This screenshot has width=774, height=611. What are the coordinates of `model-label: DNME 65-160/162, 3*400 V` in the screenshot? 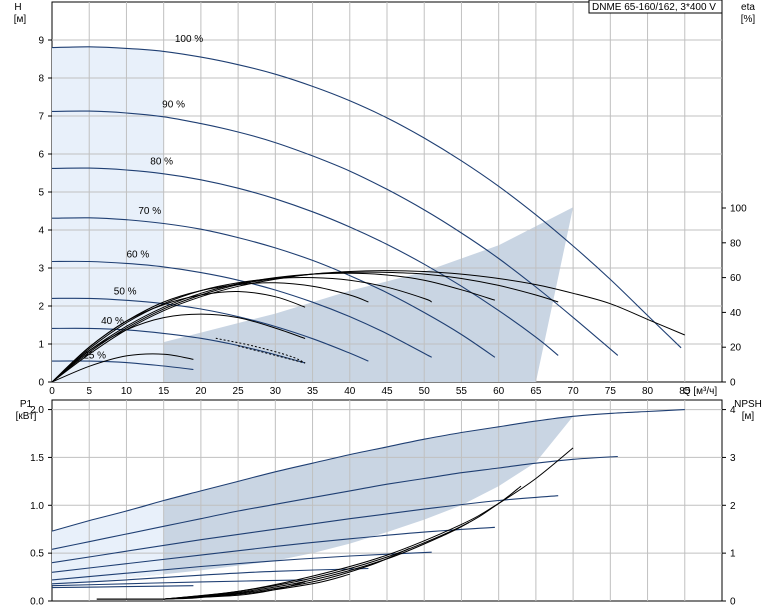 It's located at (654, 7).